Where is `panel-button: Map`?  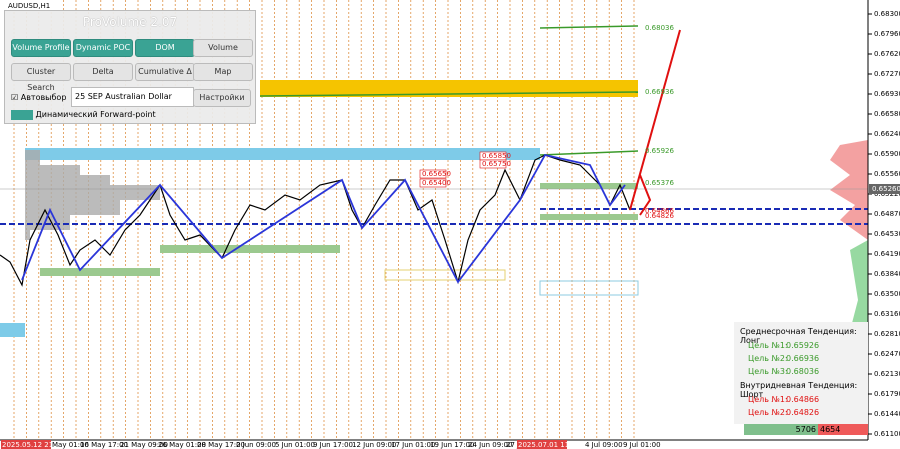
panel-button: Map is located at coordinates (223, 72).